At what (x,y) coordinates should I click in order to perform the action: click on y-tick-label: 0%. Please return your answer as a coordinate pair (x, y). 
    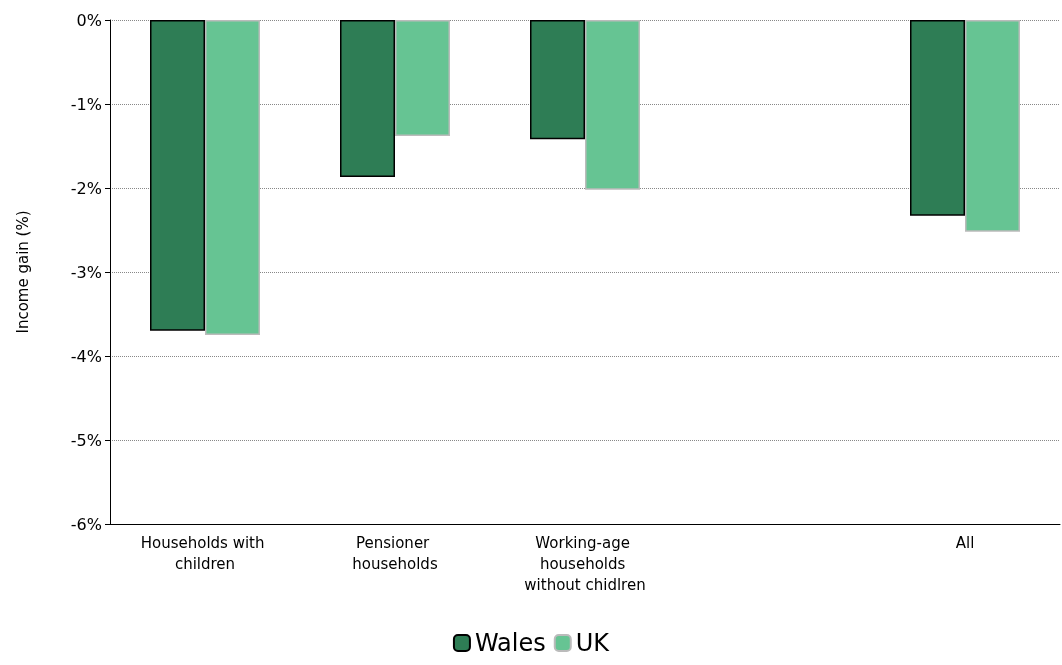
    Looking at the image, I should click on (89, 20).